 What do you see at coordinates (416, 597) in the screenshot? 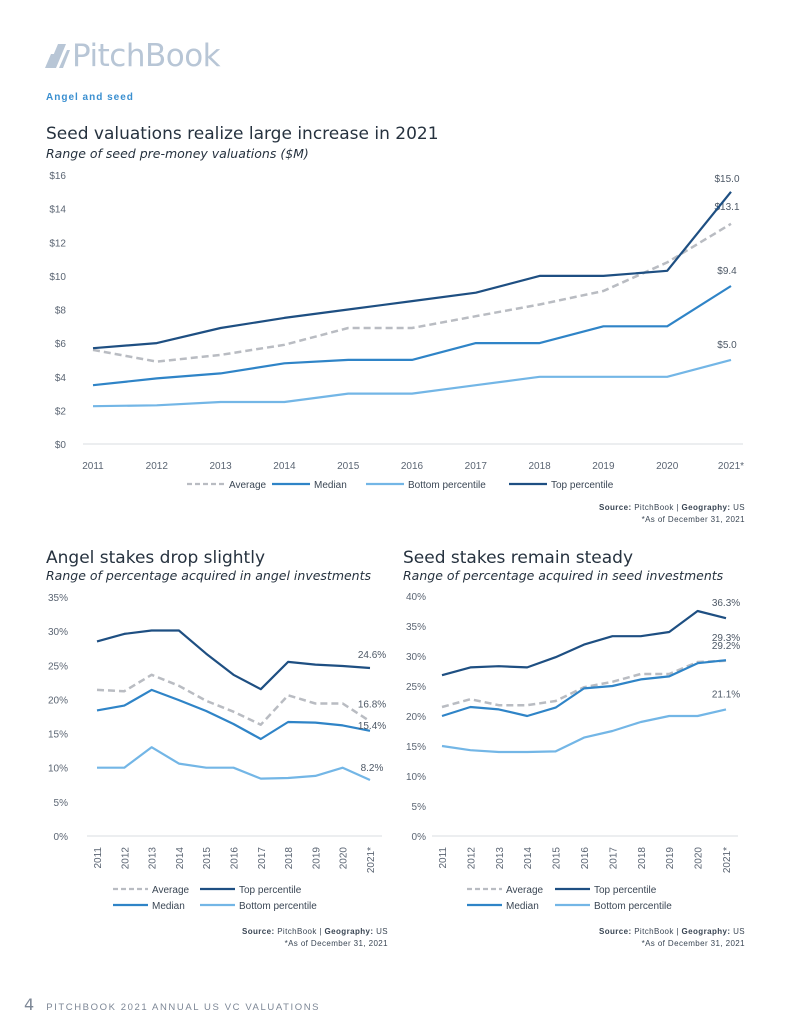
I see `y-tick-label: 40%` at bounding box center [416, 597].